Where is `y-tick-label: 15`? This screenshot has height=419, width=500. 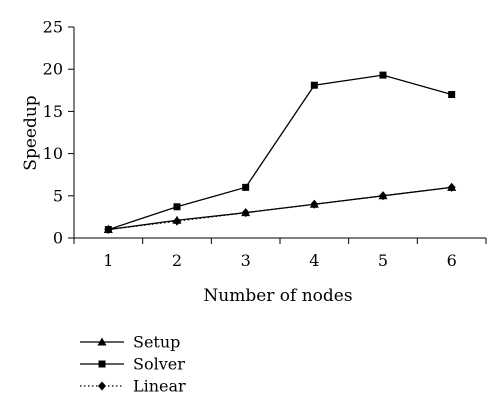 y-tick-label: 15 is located at coordinates (53, 111).